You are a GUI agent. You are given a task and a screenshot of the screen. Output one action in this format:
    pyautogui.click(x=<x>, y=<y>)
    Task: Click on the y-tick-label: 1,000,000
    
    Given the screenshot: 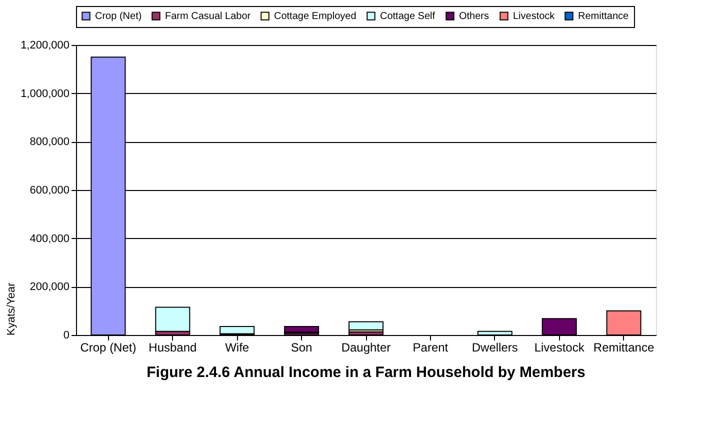 What is the action you would take?
    pyautogui.click(x=45, y=94)
    